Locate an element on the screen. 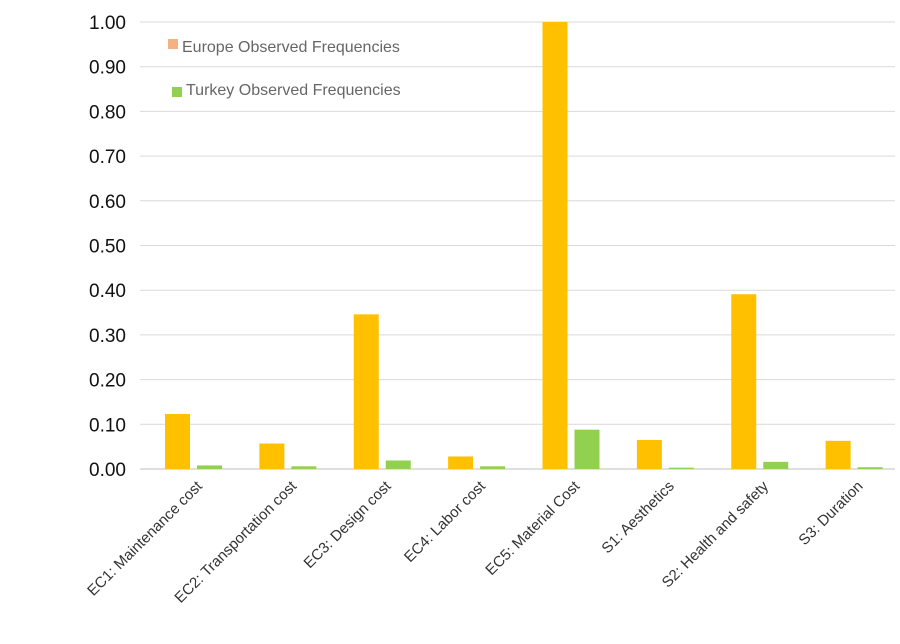  y-tick-label: 0.20 is located at coordinates (107, 381).